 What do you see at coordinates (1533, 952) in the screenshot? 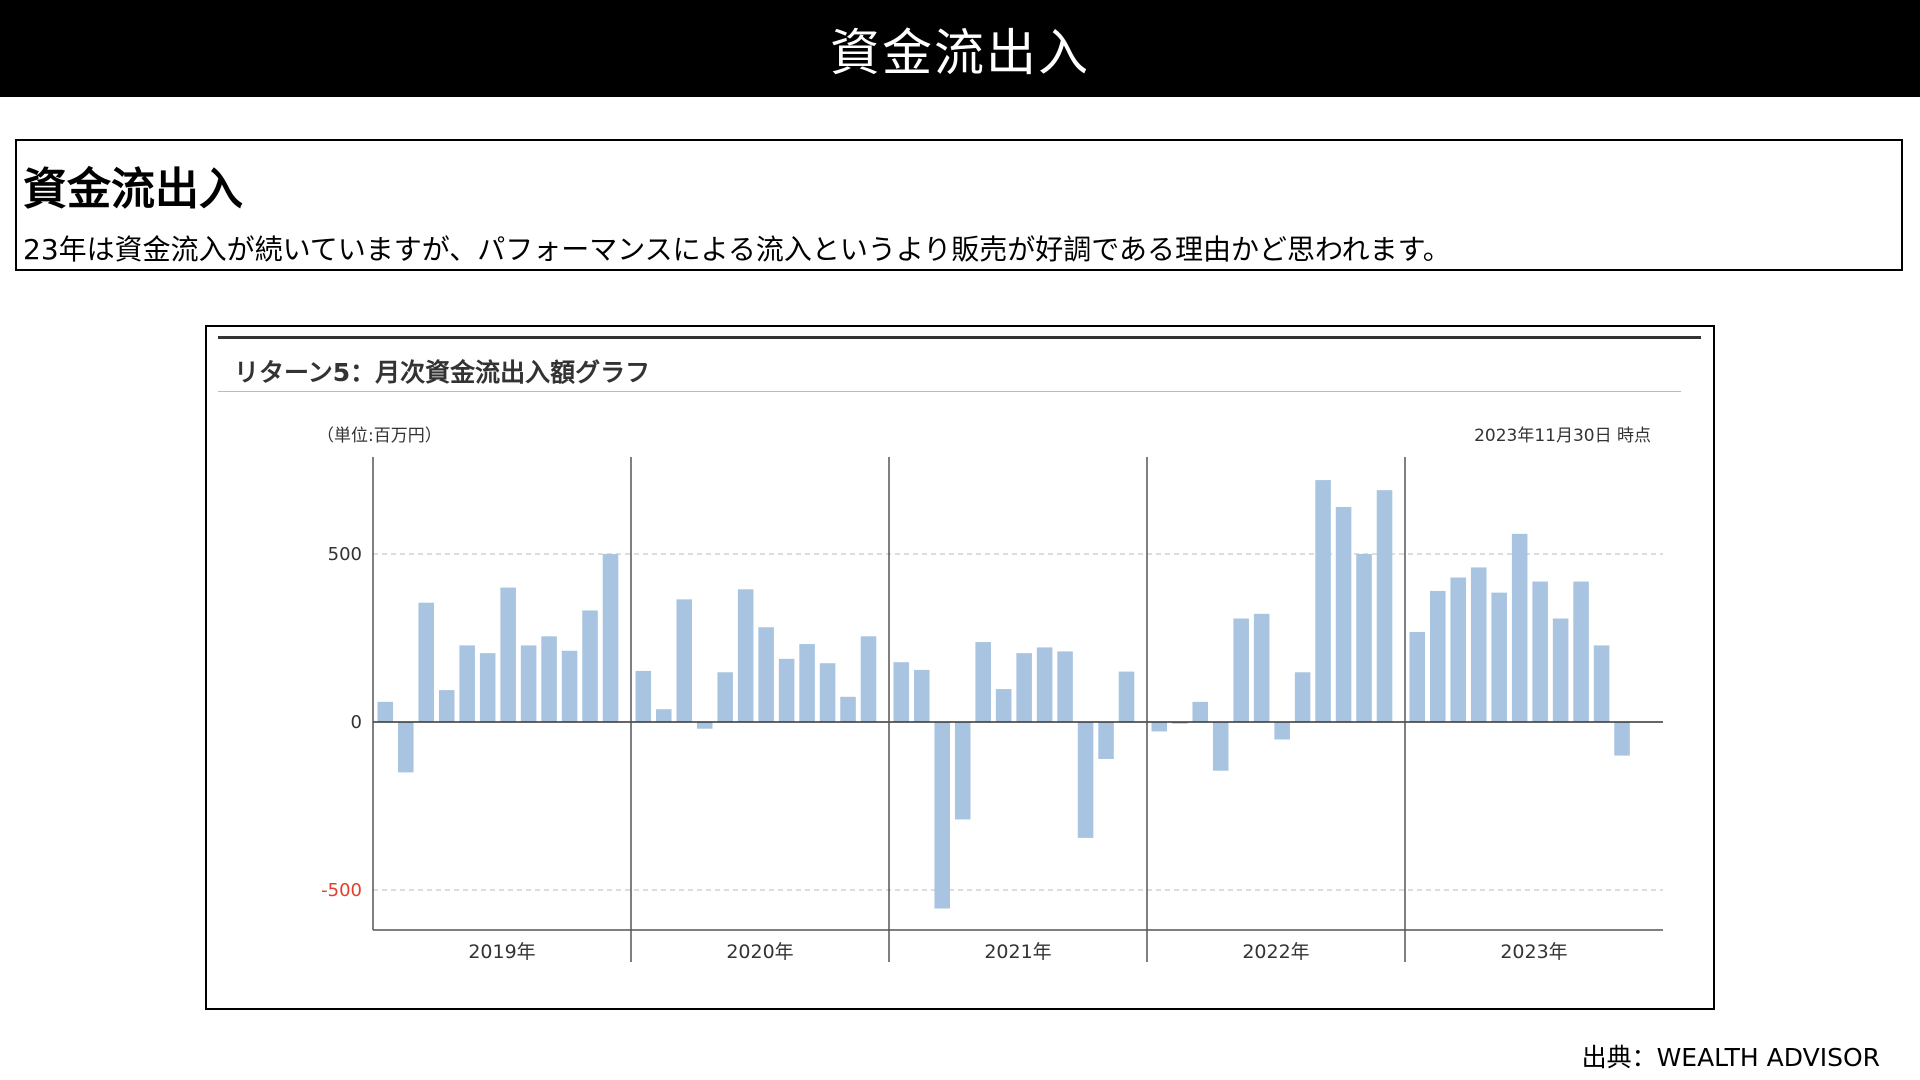
I see `x-tick-label: 2023年` at bounding box center [1533, 952].